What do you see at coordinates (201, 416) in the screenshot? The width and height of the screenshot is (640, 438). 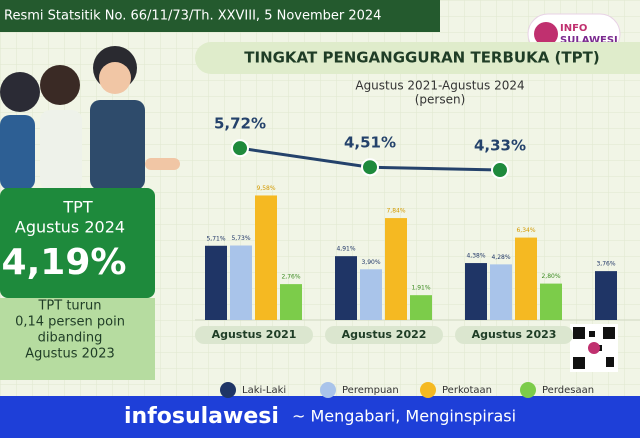 I see `footer-brand: infosulawesi` at bounding box center [201, 416].